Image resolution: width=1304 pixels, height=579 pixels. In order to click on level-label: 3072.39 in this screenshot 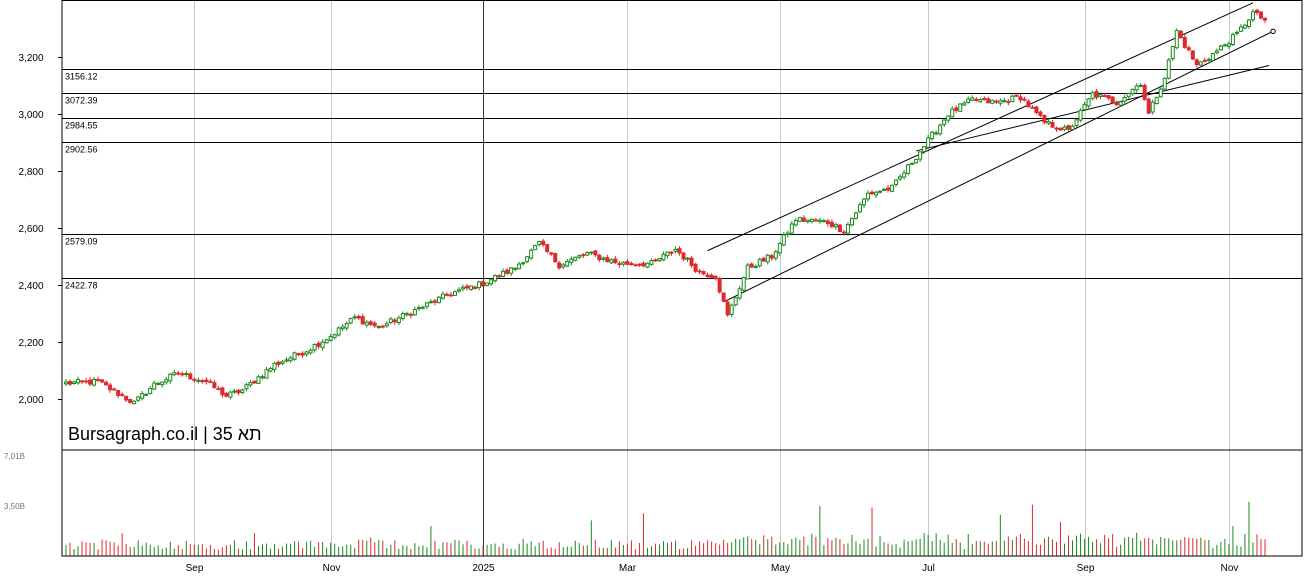, I will do `click(81, 101)`.